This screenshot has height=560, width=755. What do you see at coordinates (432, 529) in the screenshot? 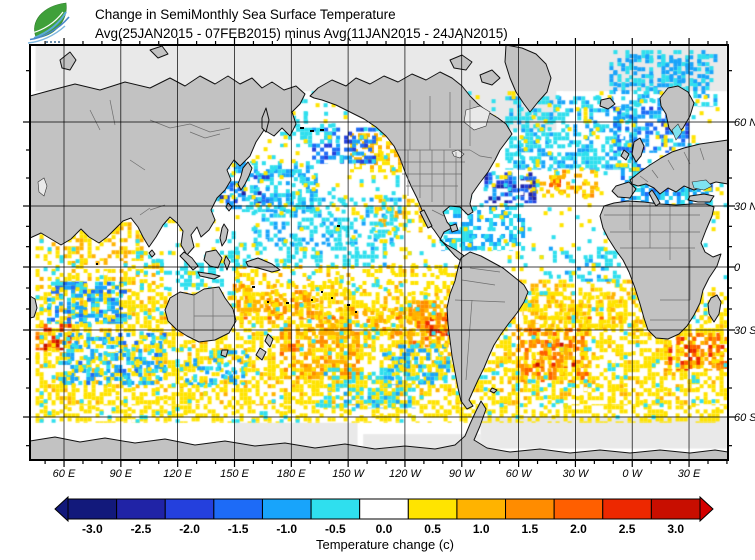
I see `colorbar-tick-label: 0.5` at bounding box center [432, 529].